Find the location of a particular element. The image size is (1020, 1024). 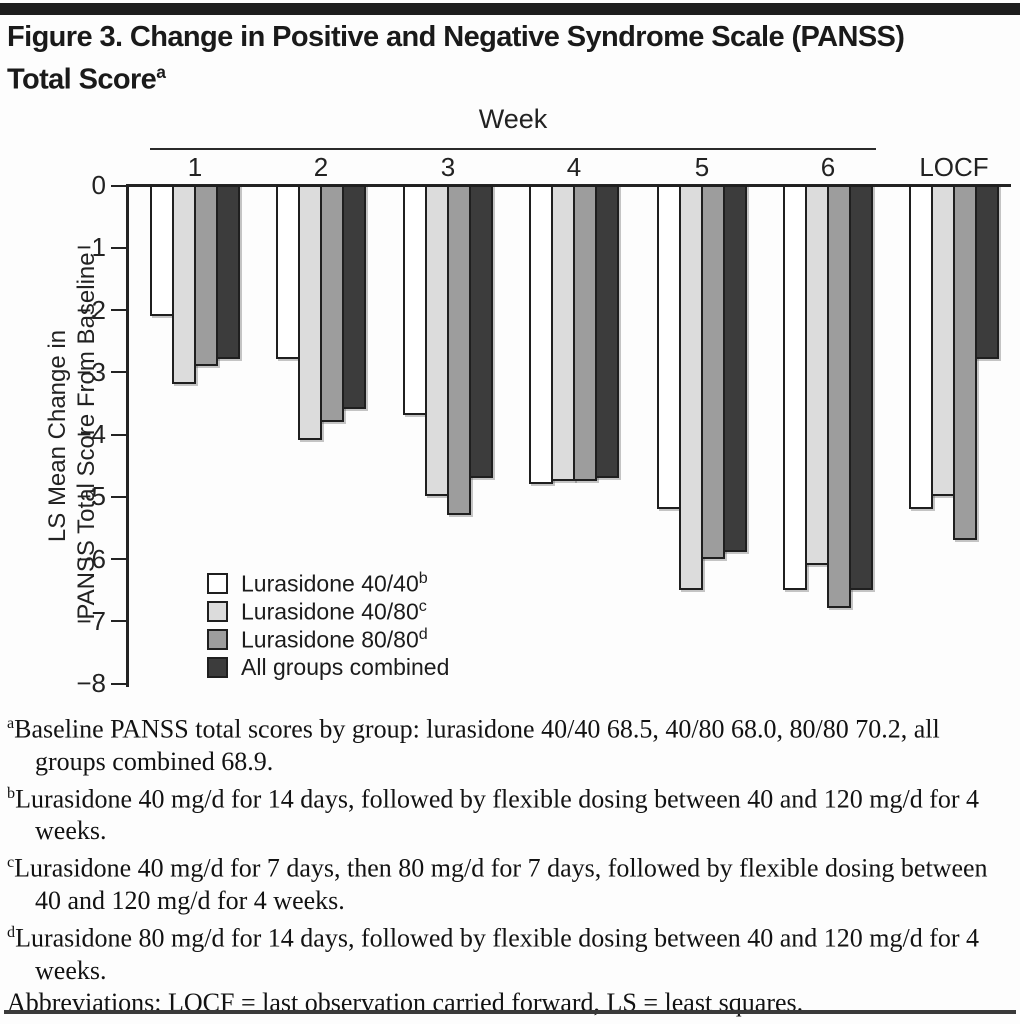

bar-1-series3 is located at coordinates (206, 275).